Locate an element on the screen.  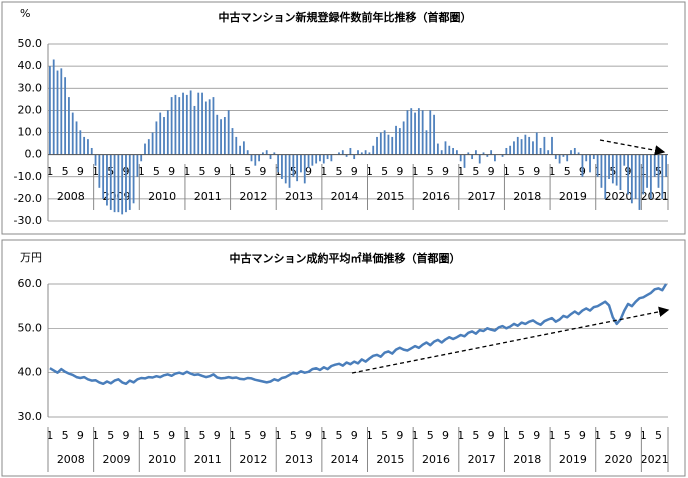
year-label: 2019 is located at coordinates (573, 196).